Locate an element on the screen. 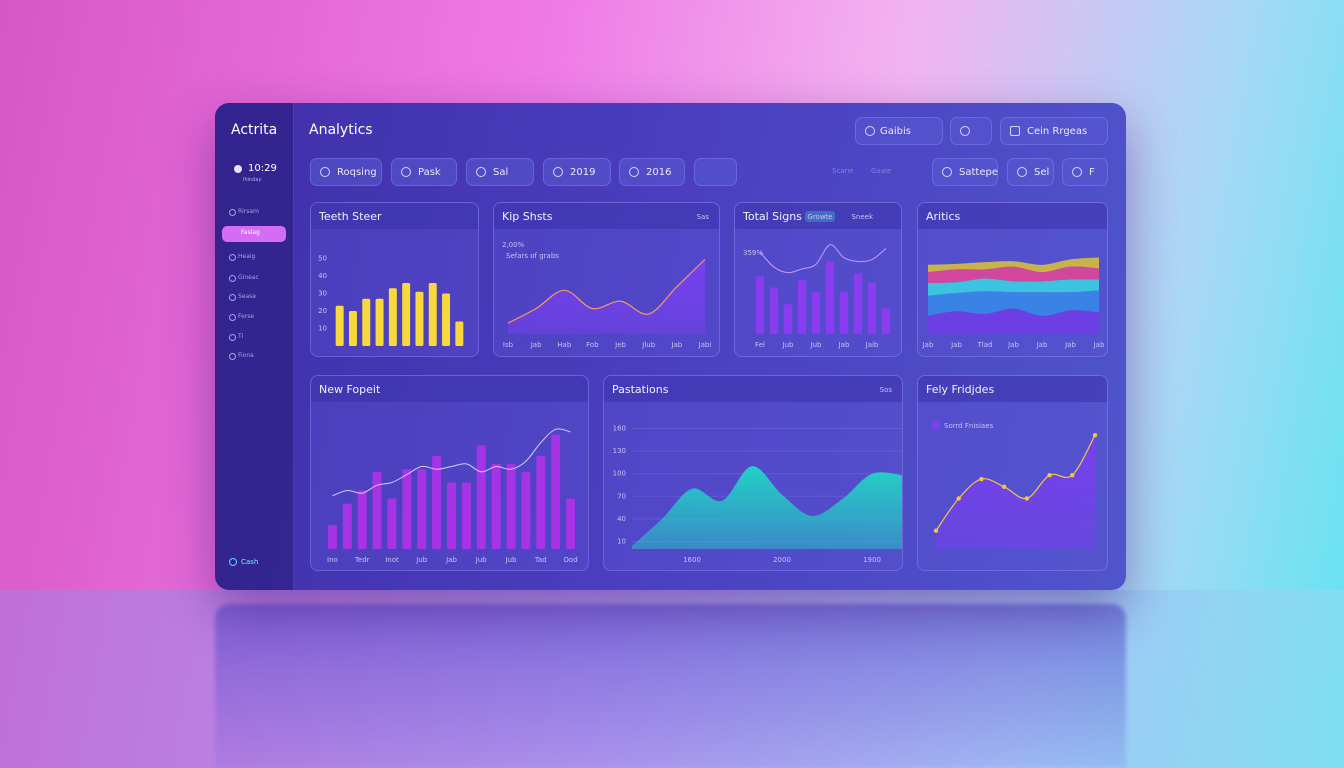 This screenshot has width=1344, height=768. hint-link: Scarie is located at coordinates (843, 171).